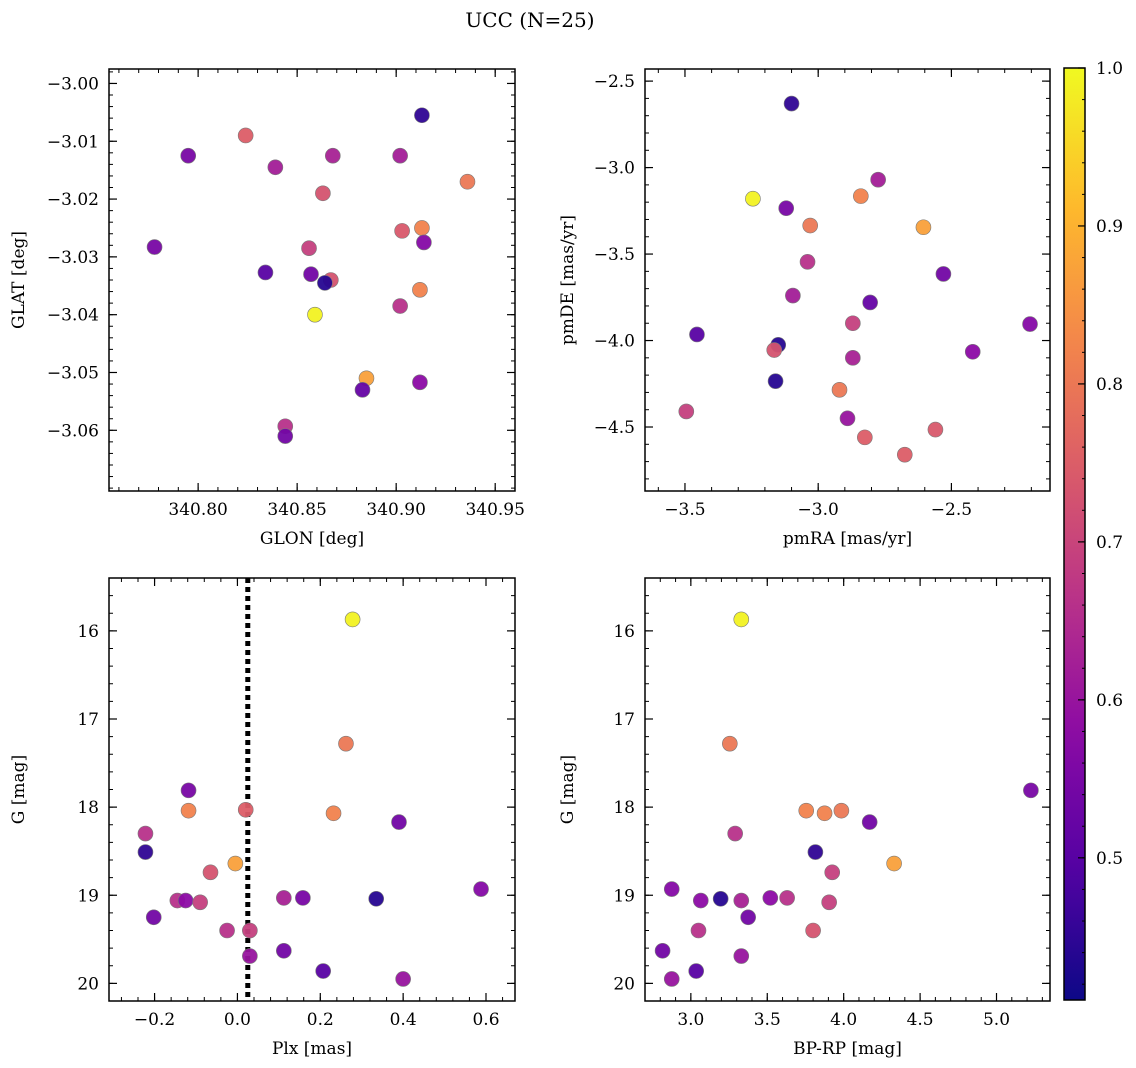  I want to click on y-tick-label: 16, so click(88, 632).